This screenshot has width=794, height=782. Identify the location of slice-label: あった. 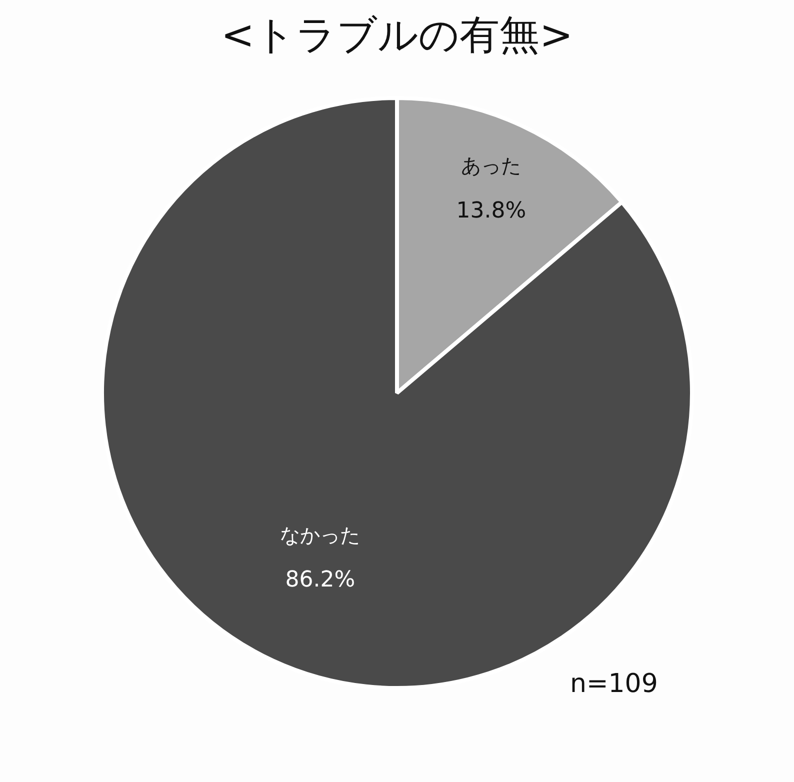
(491, 166).